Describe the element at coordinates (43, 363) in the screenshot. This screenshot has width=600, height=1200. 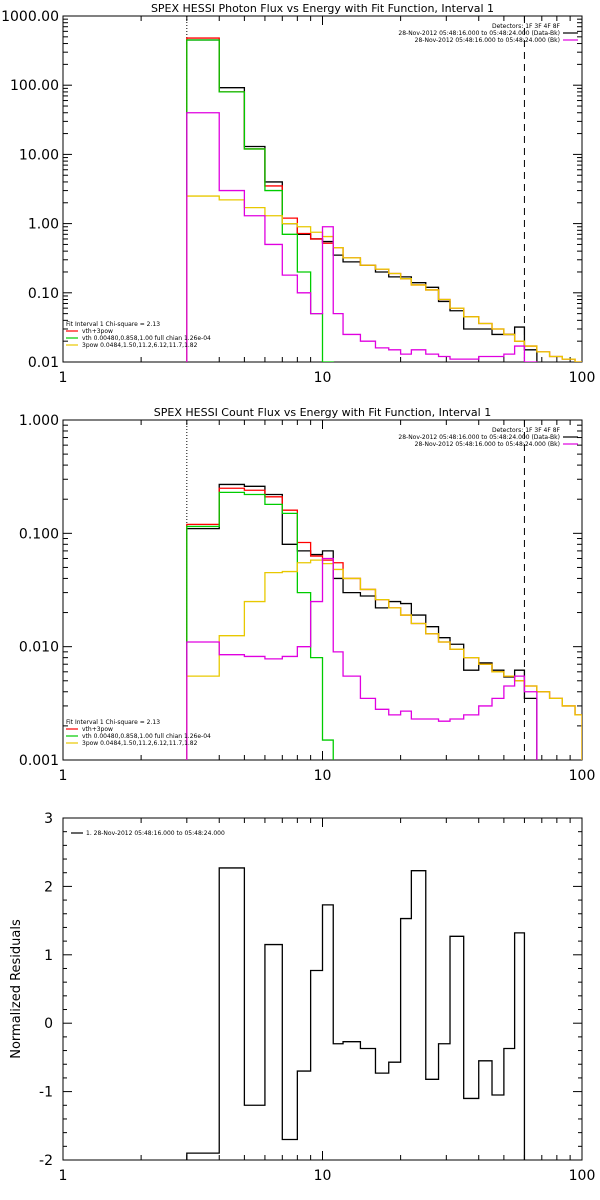
I see `y-tick-label: 0.01` at that location.